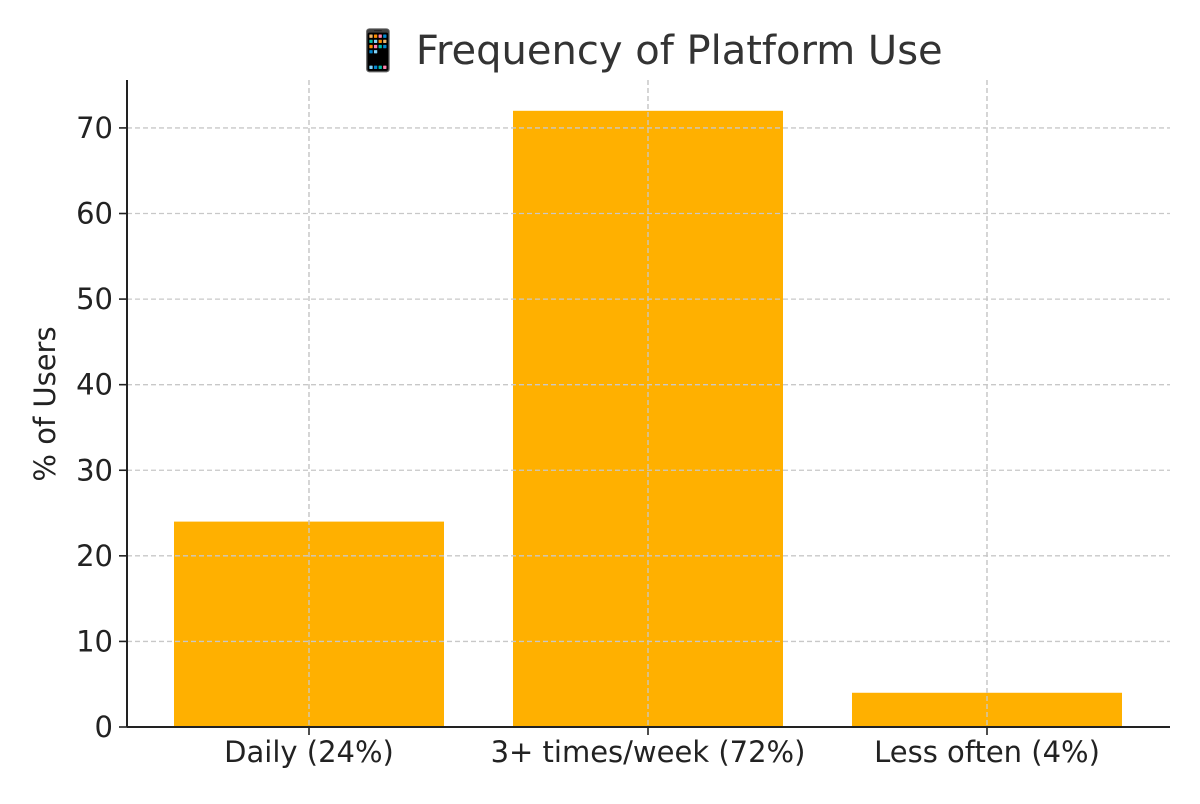 Image resolution: width=1200 pixels, height=804 pixels. What do you see at coordinates (648, 752) in the screenshot?
I see `x-tick-label: 3+ times/week (72%)` at bounding box center [648, 752].